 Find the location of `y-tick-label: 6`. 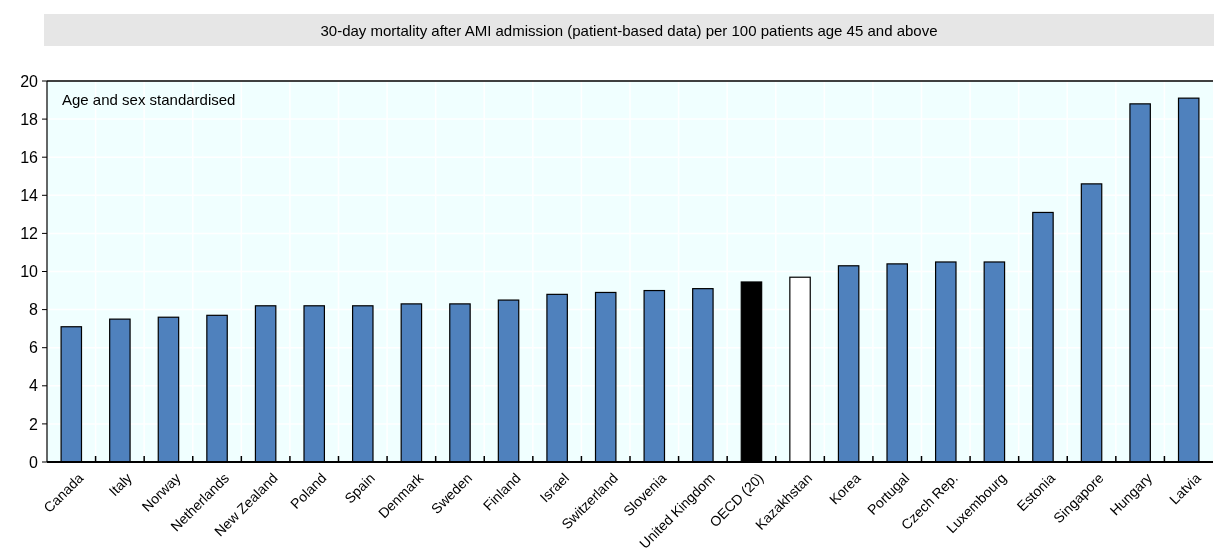

y-tick-label: 6 is located at coordinates (34, 348).